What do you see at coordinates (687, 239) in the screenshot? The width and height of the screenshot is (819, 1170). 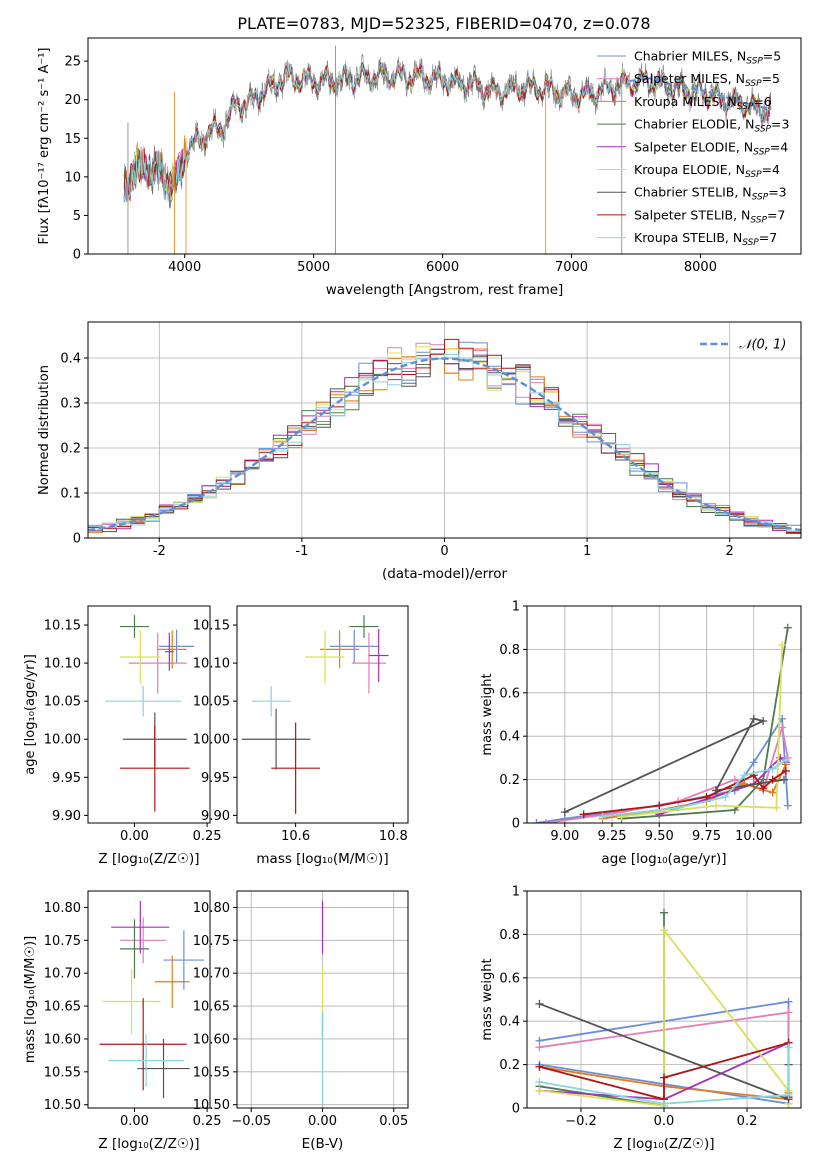 I see `legend-entry: Kroupa STELIB, NSSP=7` at bounding box center [687, 239].